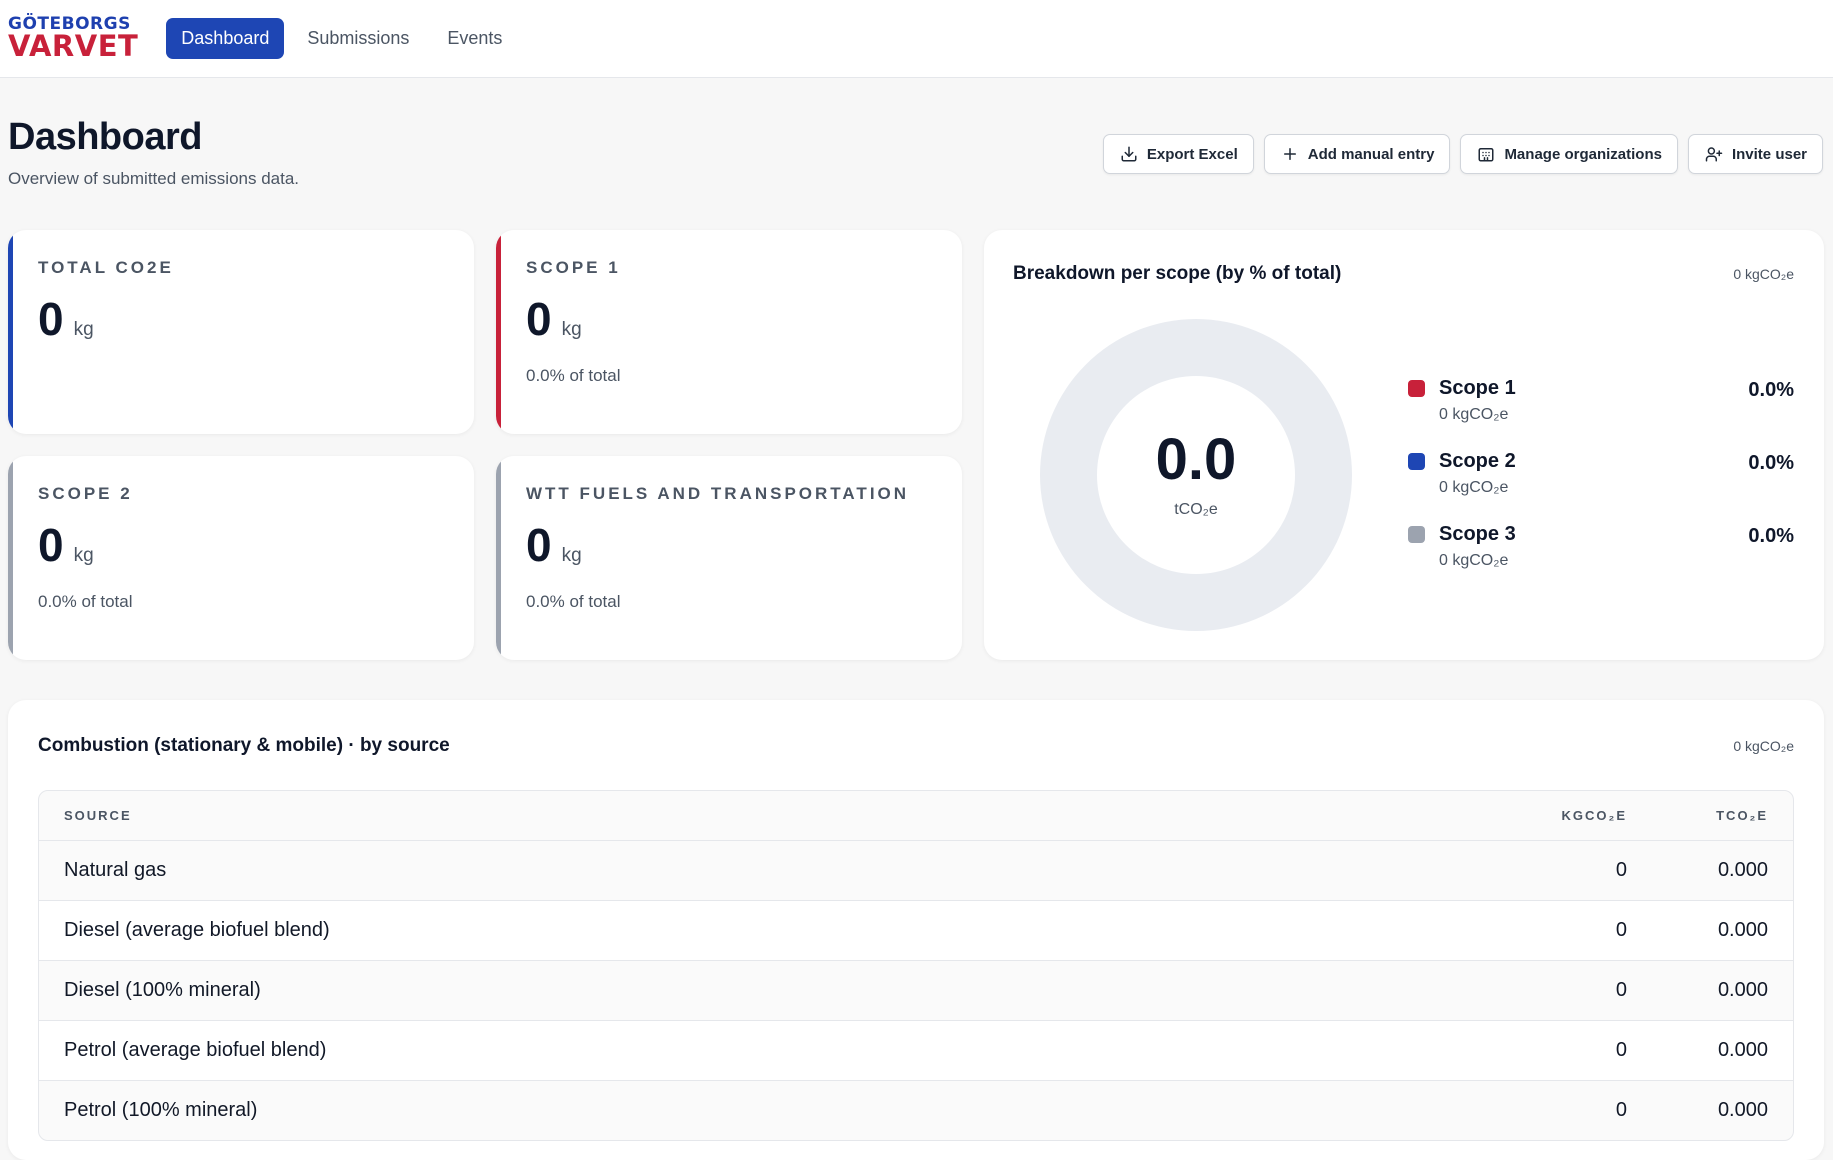  I want to click on table-row: Natural gas 0 0.000, so click(916, 870).